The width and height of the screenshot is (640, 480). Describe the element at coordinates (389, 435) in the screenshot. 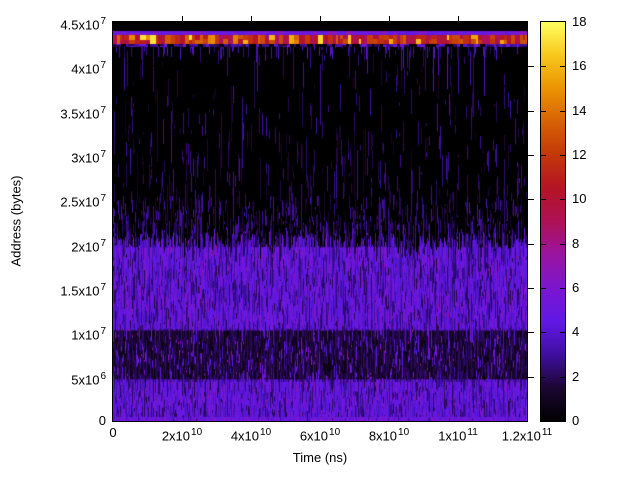

I see `x-tick-label: 8x10¹⁰` at that location.